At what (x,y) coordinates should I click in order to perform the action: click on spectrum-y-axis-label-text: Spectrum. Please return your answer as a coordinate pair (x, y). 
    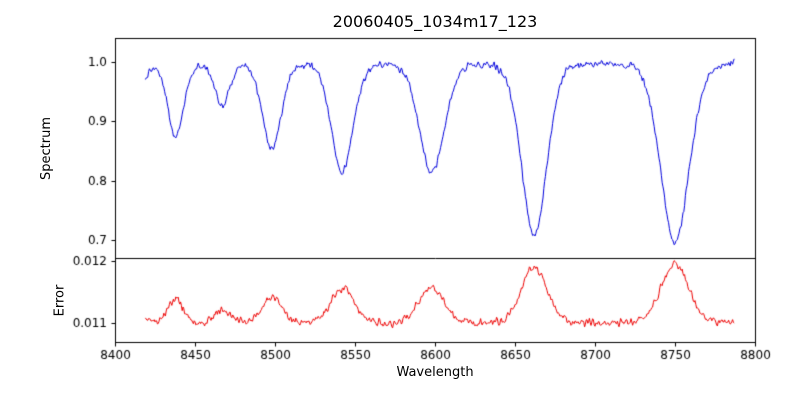
    Looking at the image, I should click on (46, 148).